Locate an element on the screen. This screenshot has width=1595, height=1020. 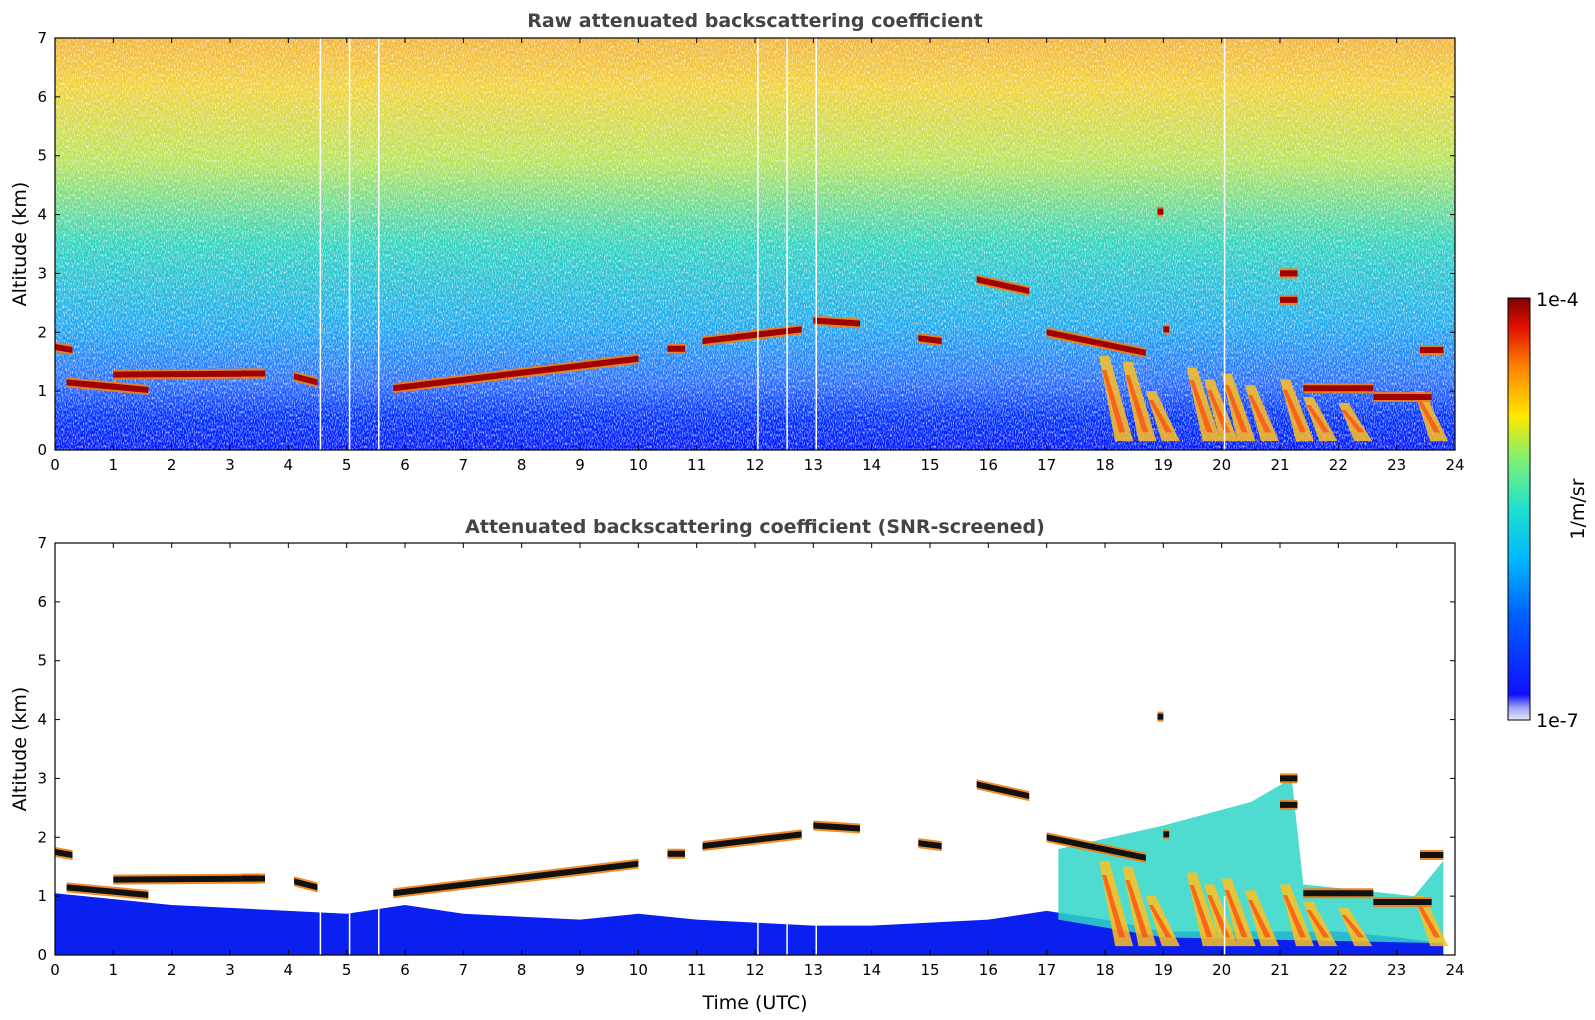
boundary-layer-fill is located at coordinates (749, 924).